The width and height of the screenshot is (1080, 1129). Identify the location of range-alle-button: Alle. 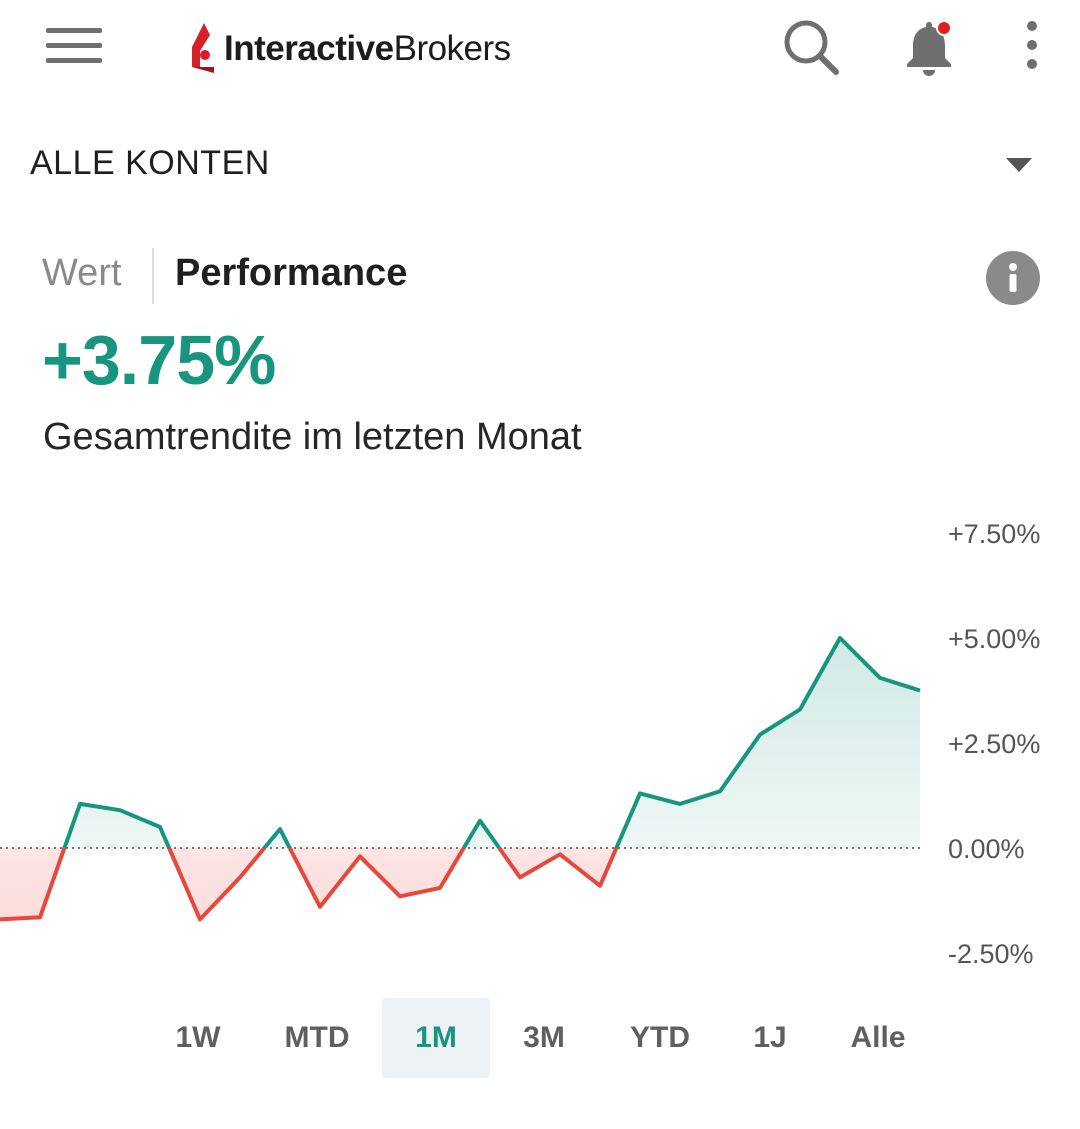
(878, 1037).